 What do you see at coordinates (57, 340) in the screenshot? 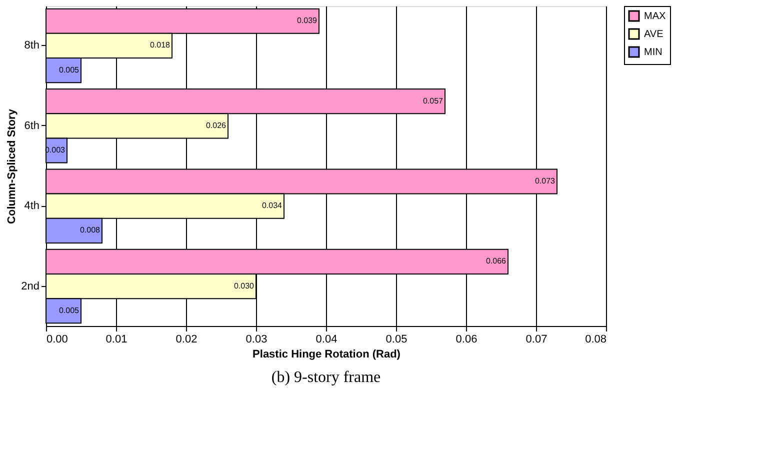
I see `x-tick-label: 0.00` at bounding box center [57, 340].